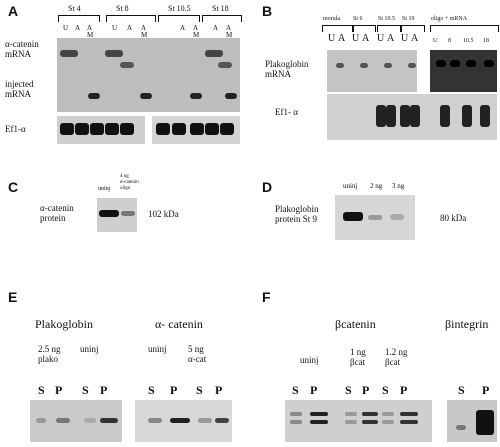 The image size is (500, 447). I want to click on group-label: βcatenin, so click(355, 324).